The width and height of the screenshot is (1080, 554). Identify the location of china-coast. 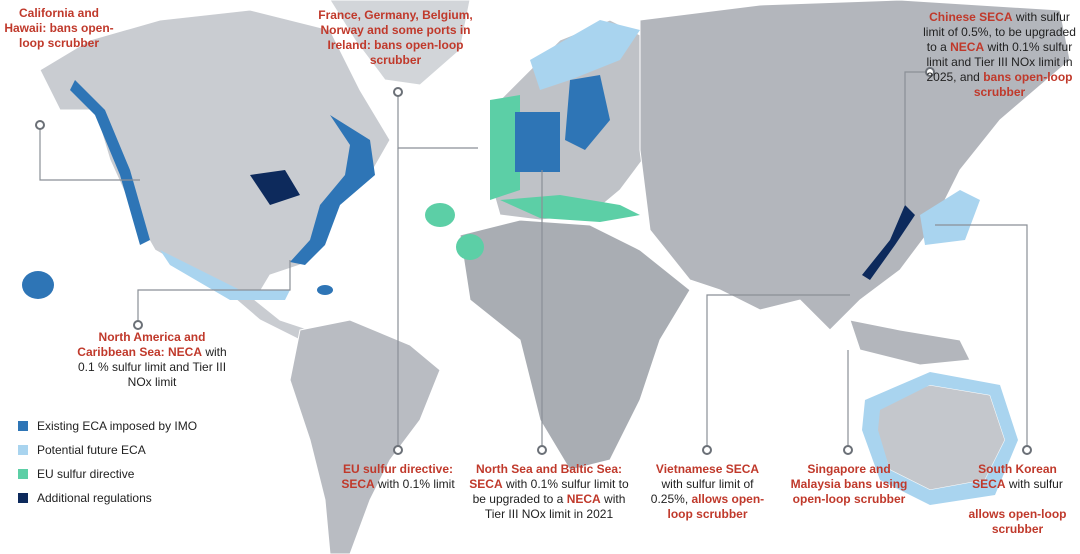
(888, 242).